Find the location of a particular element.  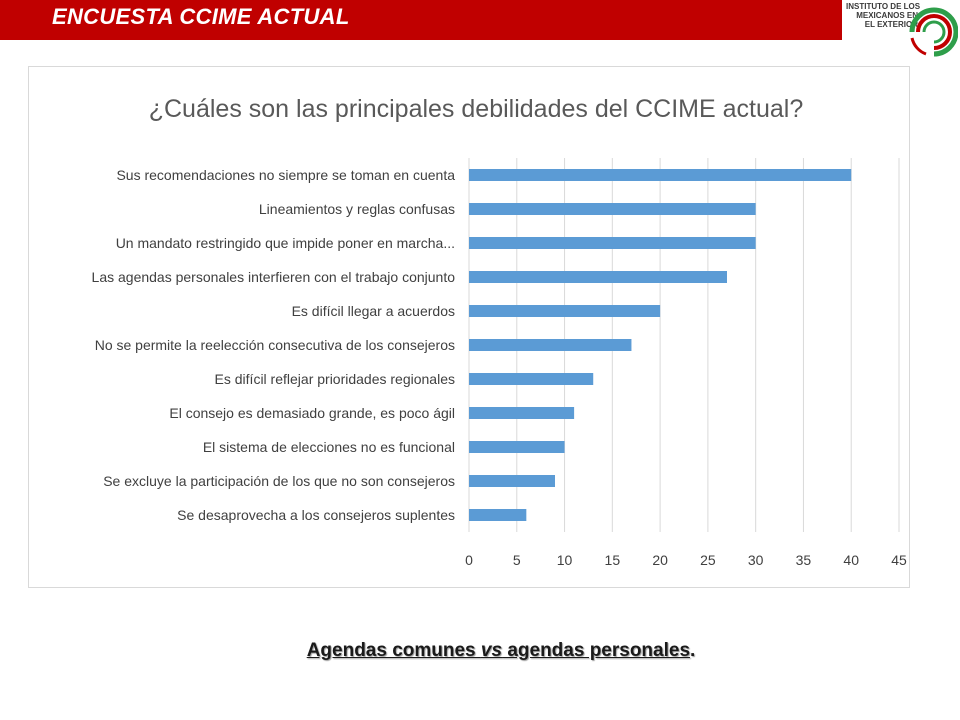

x-tick-label: 35 is located at coordinates (804, 560).